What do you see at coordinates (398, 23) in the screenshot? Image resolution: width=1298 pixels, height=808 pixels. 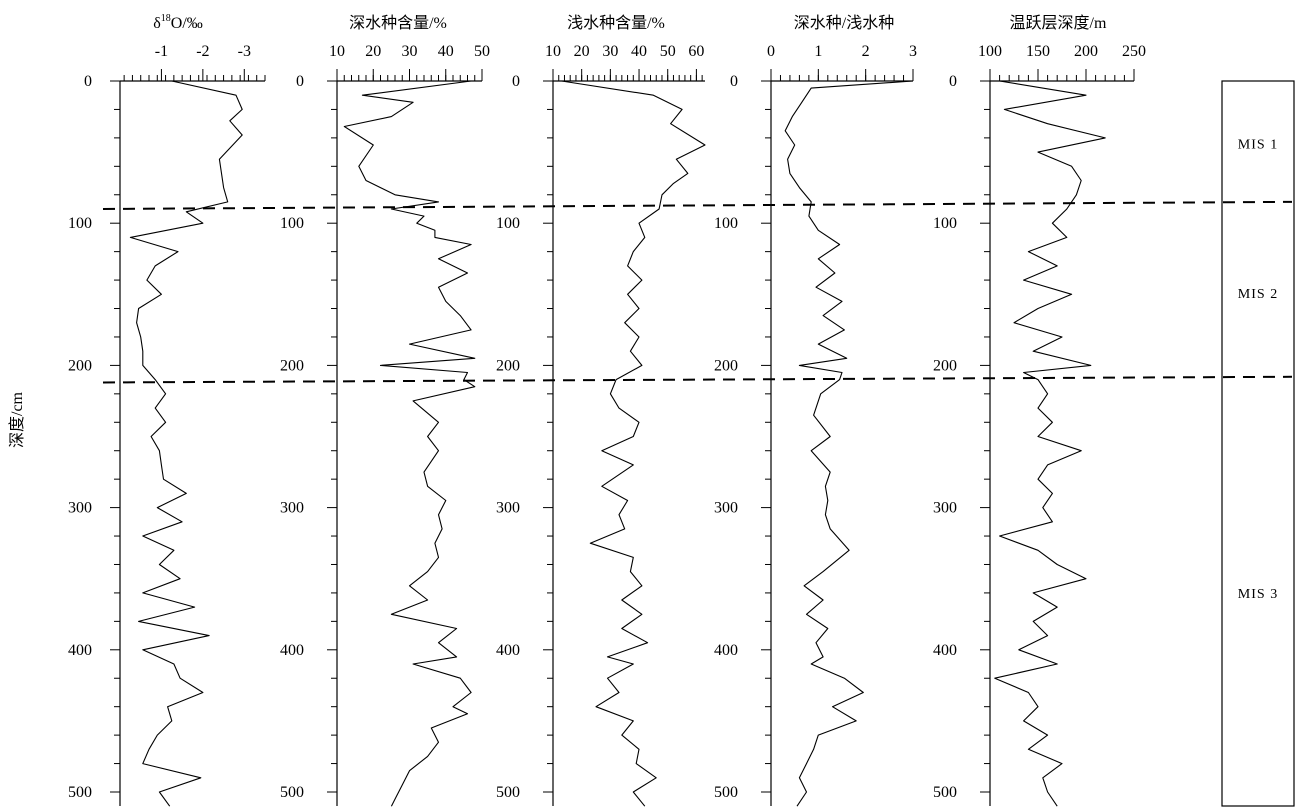 I see `panel-2-title: 深水种含量/%` at bounding box center [398, 23].